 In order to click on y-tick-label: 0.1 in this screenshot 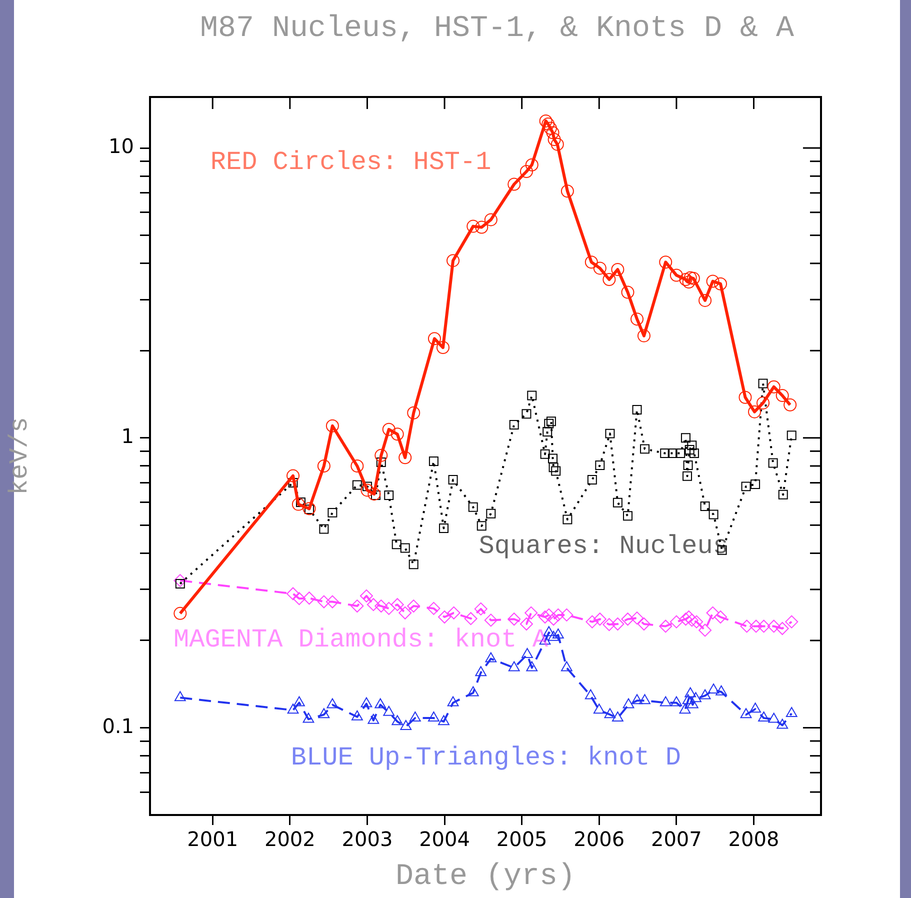, I will do `click(118, 726)`.